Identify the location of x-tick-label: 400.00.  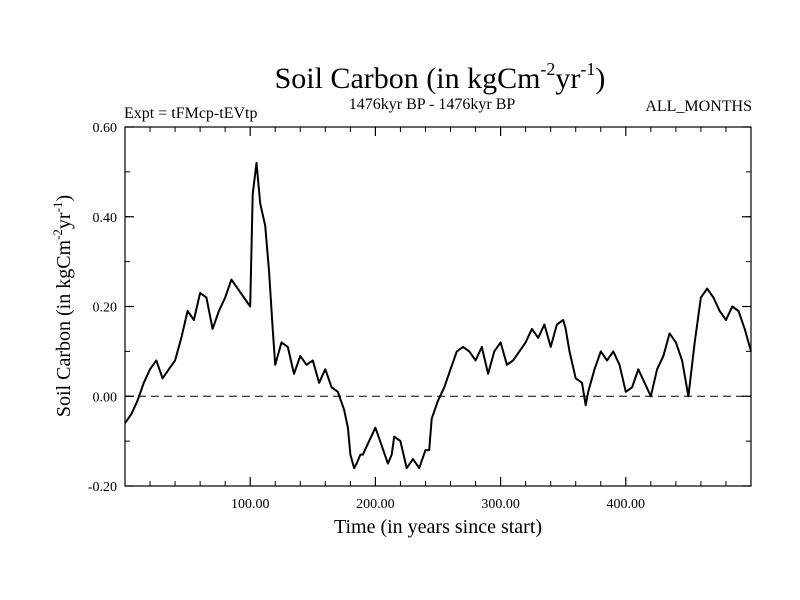
(626, 504).